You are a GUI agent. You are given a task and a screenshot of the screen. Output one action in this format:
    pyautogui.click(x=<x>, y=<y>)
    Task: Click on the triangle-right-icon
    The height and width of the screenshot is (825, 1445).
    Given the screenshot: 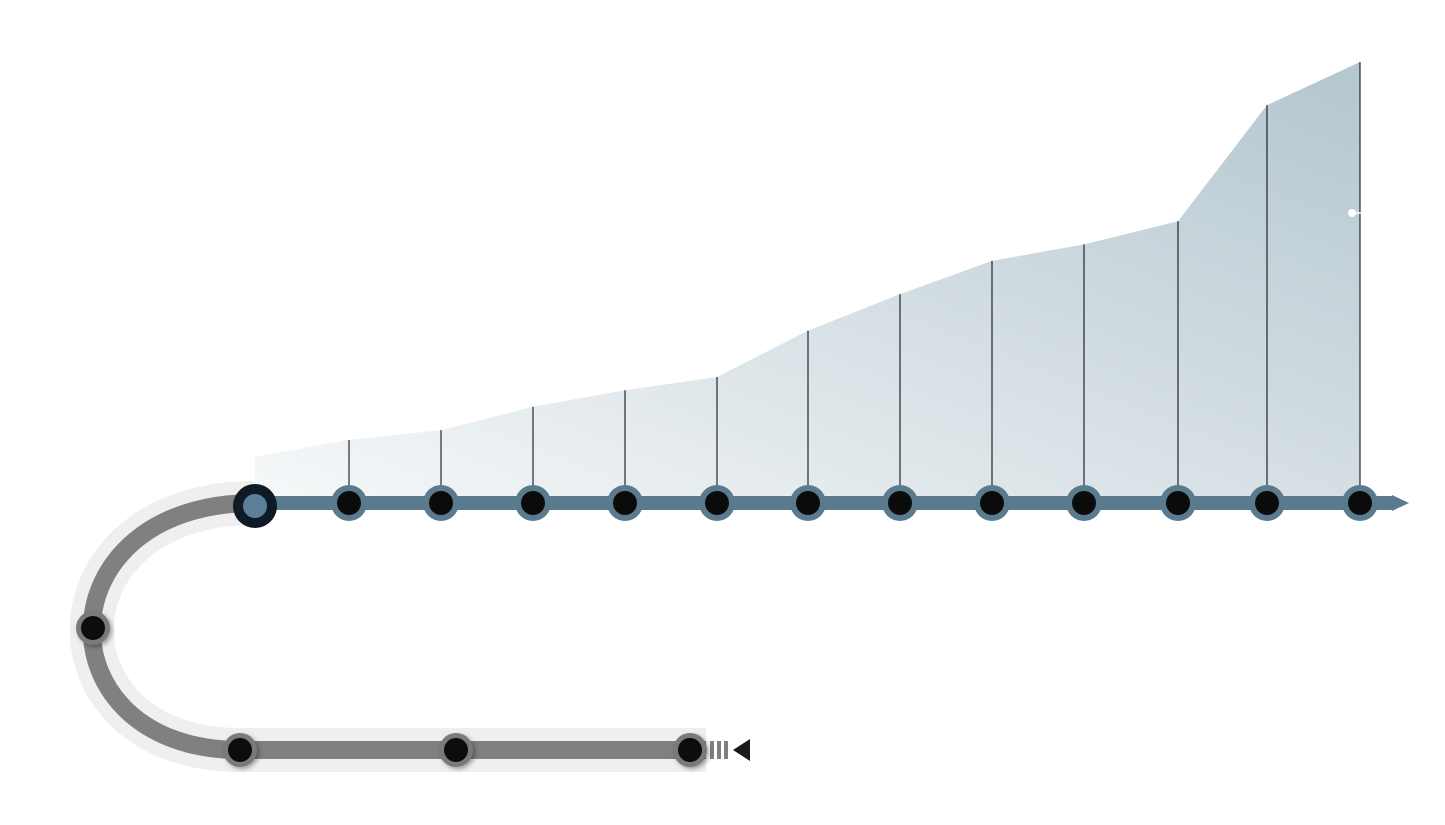 What is the action you would take?
    pyautogui.click(x=1400, y=503)
    